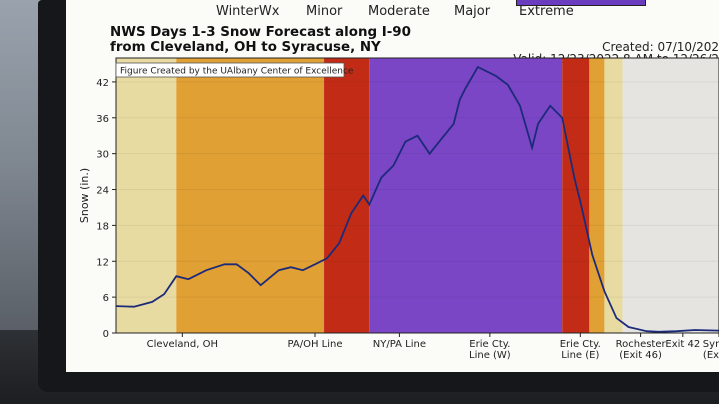 This screenshot has width=719, height=404. I want to click on x-tick-label: PA/OH Line, so click(314, 344).